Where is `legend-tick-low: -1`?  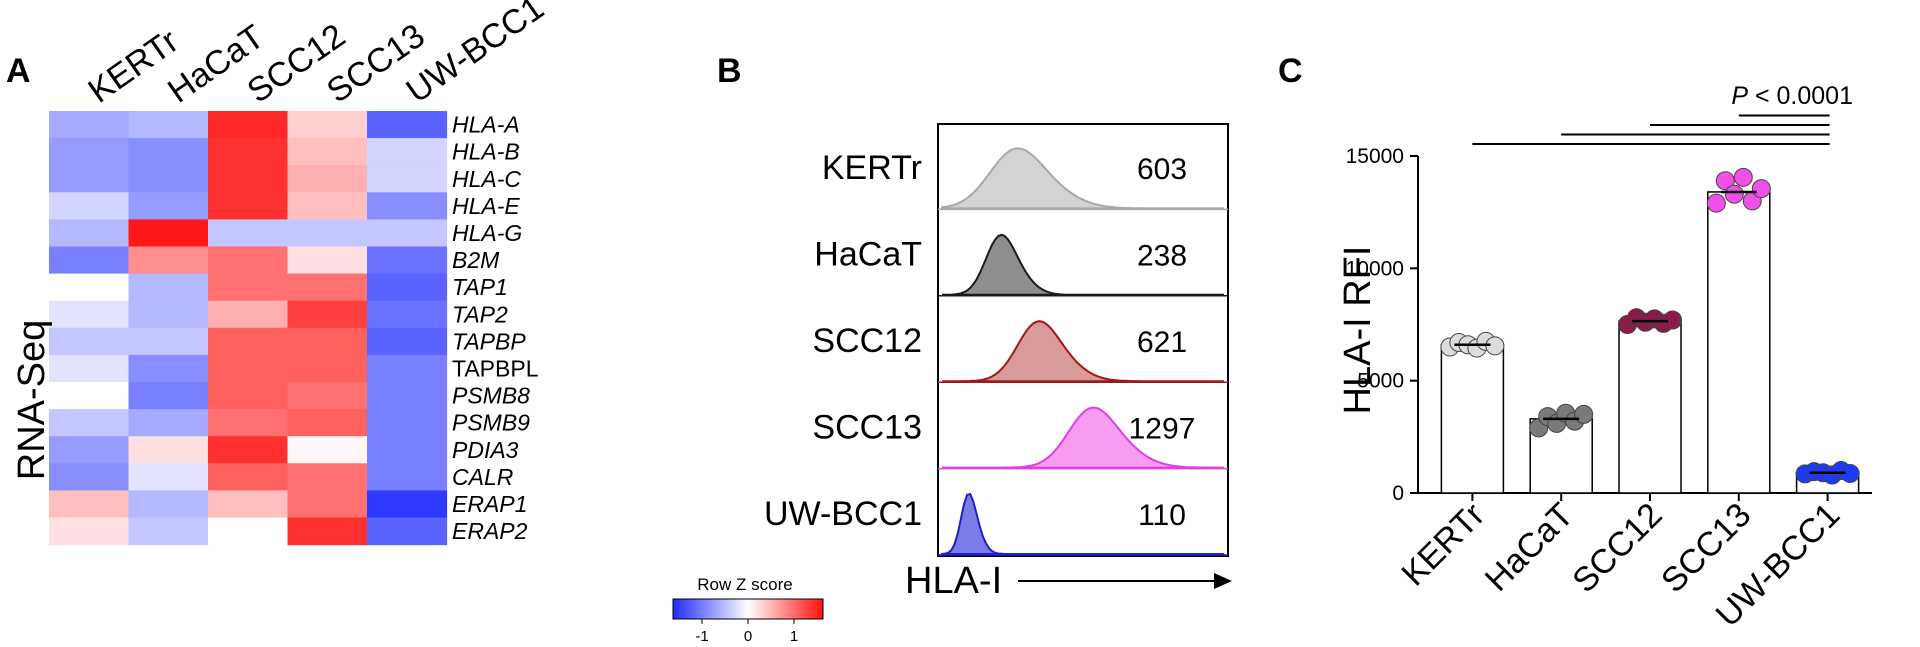
legend-tick-low: -1 is located at coordinates (701, 636).